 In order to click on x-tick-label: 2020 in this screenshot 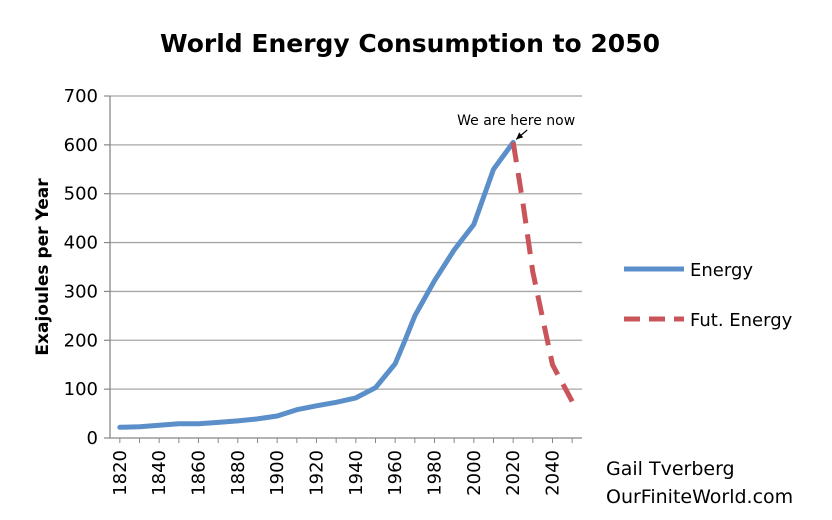, I will do `click(513, 473)`.